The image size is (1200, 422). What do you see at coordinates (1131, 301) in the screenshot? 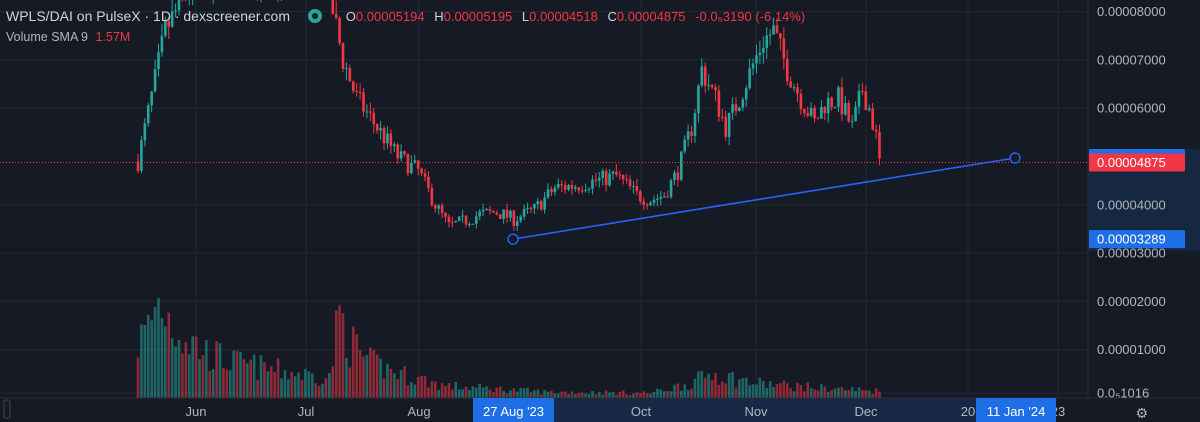
I see `y-tick-label: 0.00002000` at bounding box center [1131, 301].